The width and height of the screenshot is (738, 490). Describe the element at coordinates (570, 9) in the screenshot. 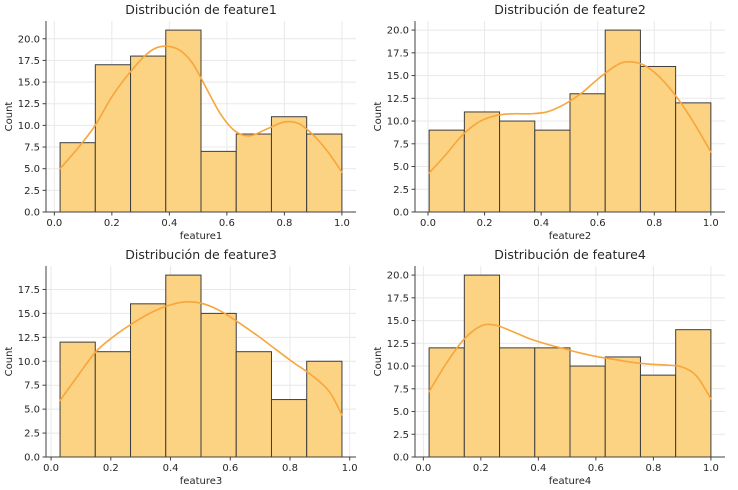

I see `chart-title: Distribución de feature2` at that location.